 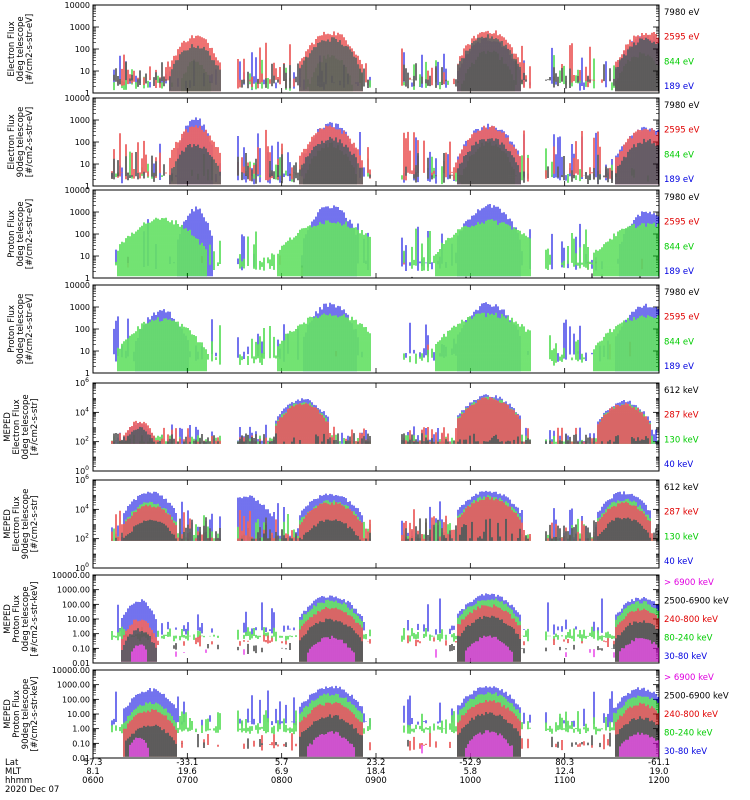 I want to click on legend-entry: 130 keV, so click(x=681, y=440).